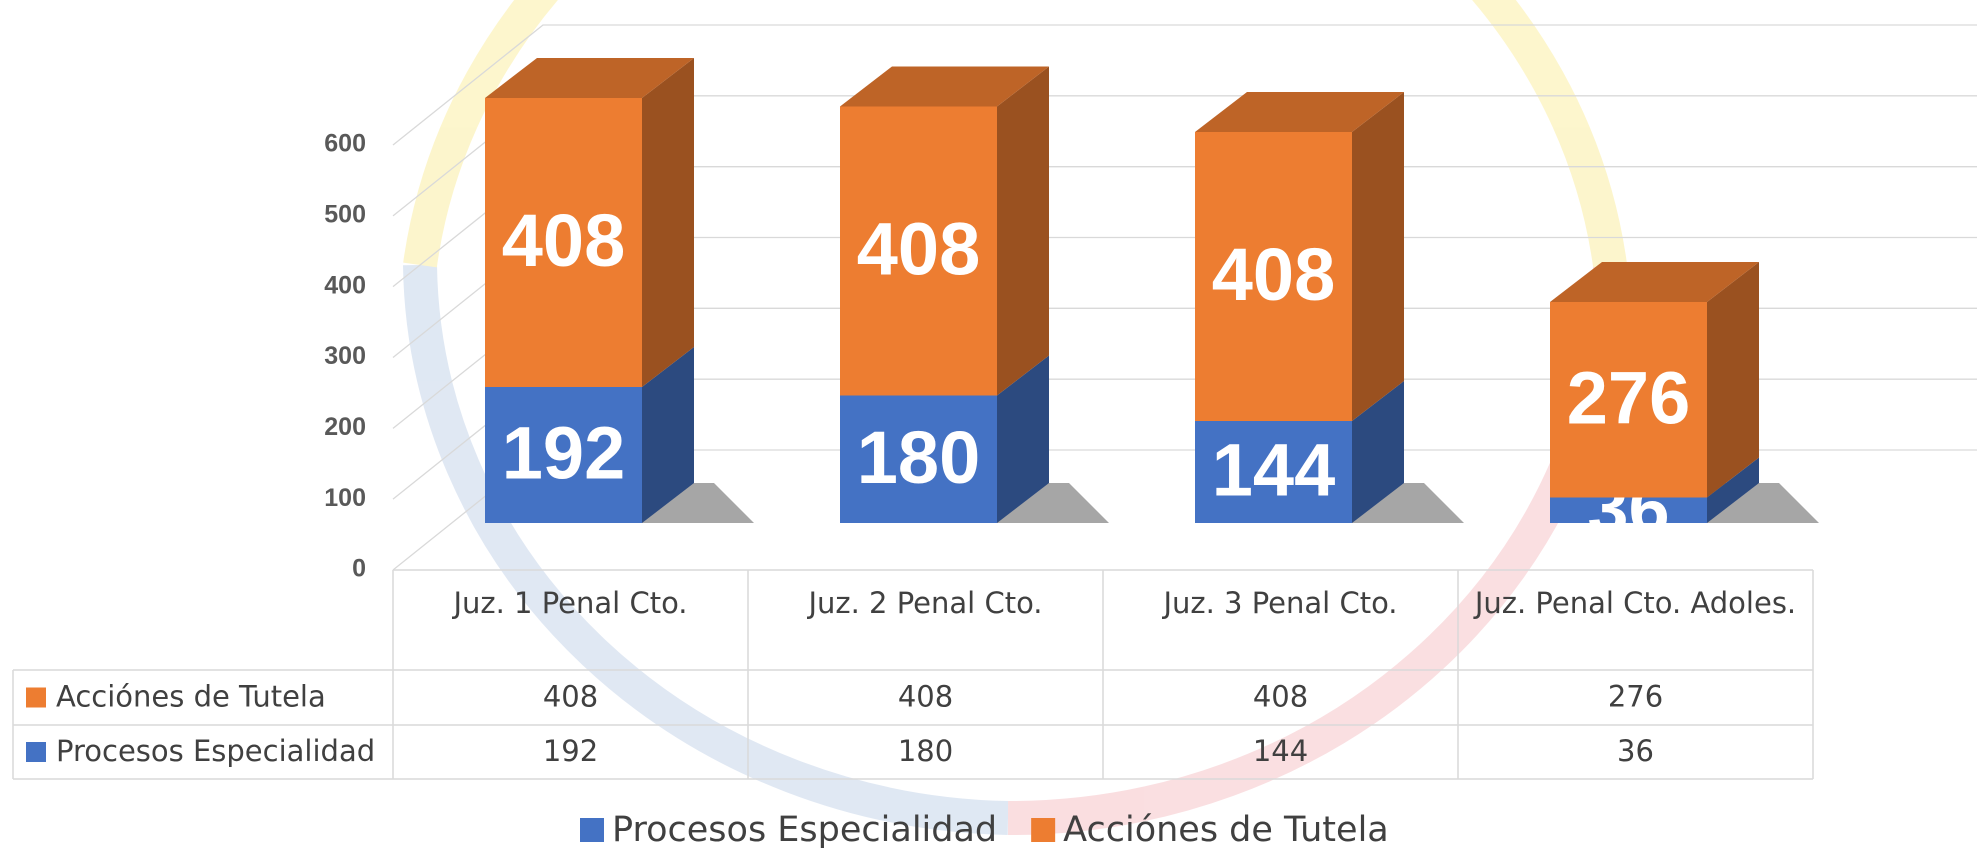  I want to click on y-tick-label: 0, so click(359, 569).